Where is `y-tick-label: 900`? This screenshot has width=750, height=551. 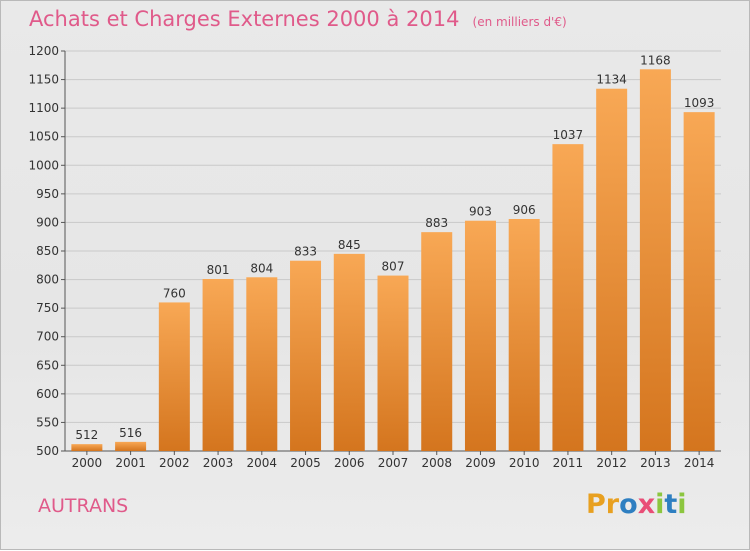 y-tick-label: 900 is located at coordinates (47, 222).